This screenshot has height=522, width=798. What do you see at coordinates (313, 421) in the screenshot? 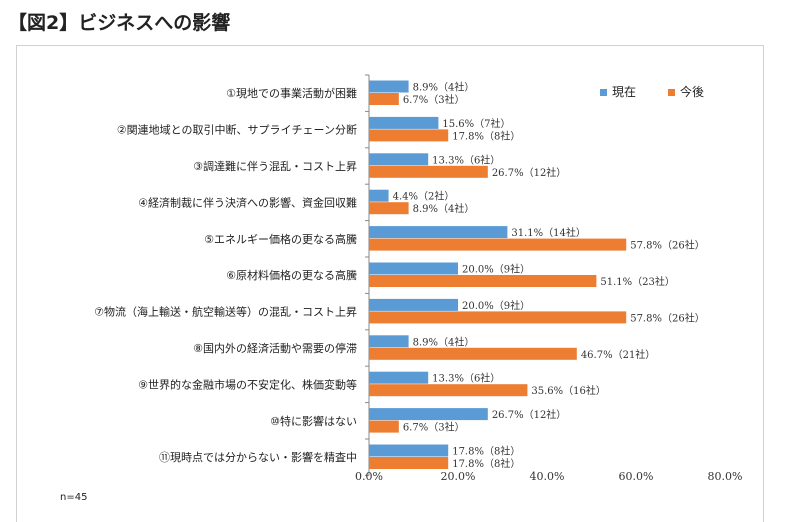
I see `category-label: ⑩特に影響はない` at bounding box center [313, 421].